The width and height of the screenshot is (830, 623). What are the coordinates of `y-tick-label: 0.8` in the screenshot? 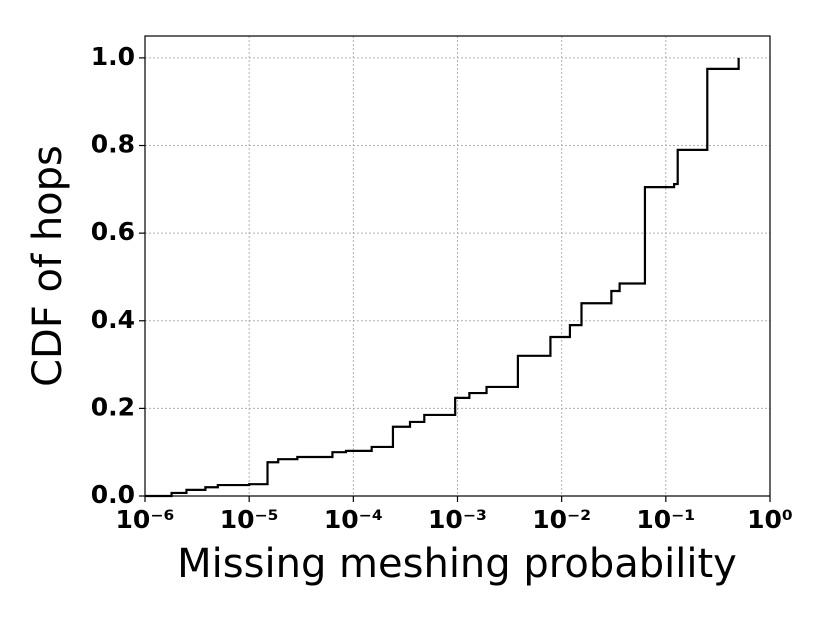 It's located at (113, 144).